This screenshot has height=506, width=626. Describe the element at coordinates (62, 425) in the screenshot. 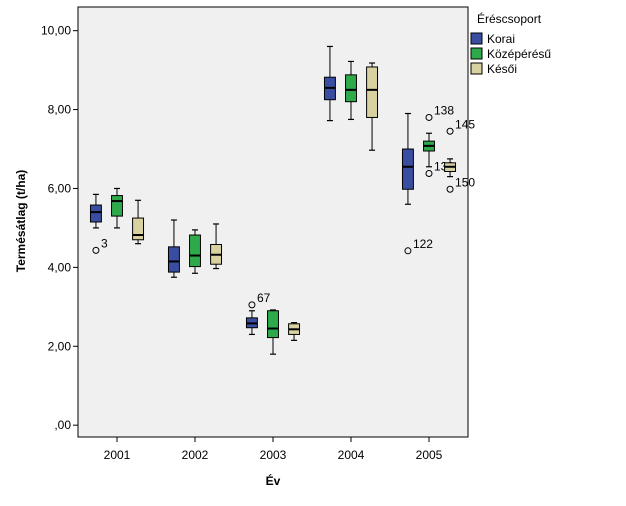

I see `y-tick-label: ,00` at that location.